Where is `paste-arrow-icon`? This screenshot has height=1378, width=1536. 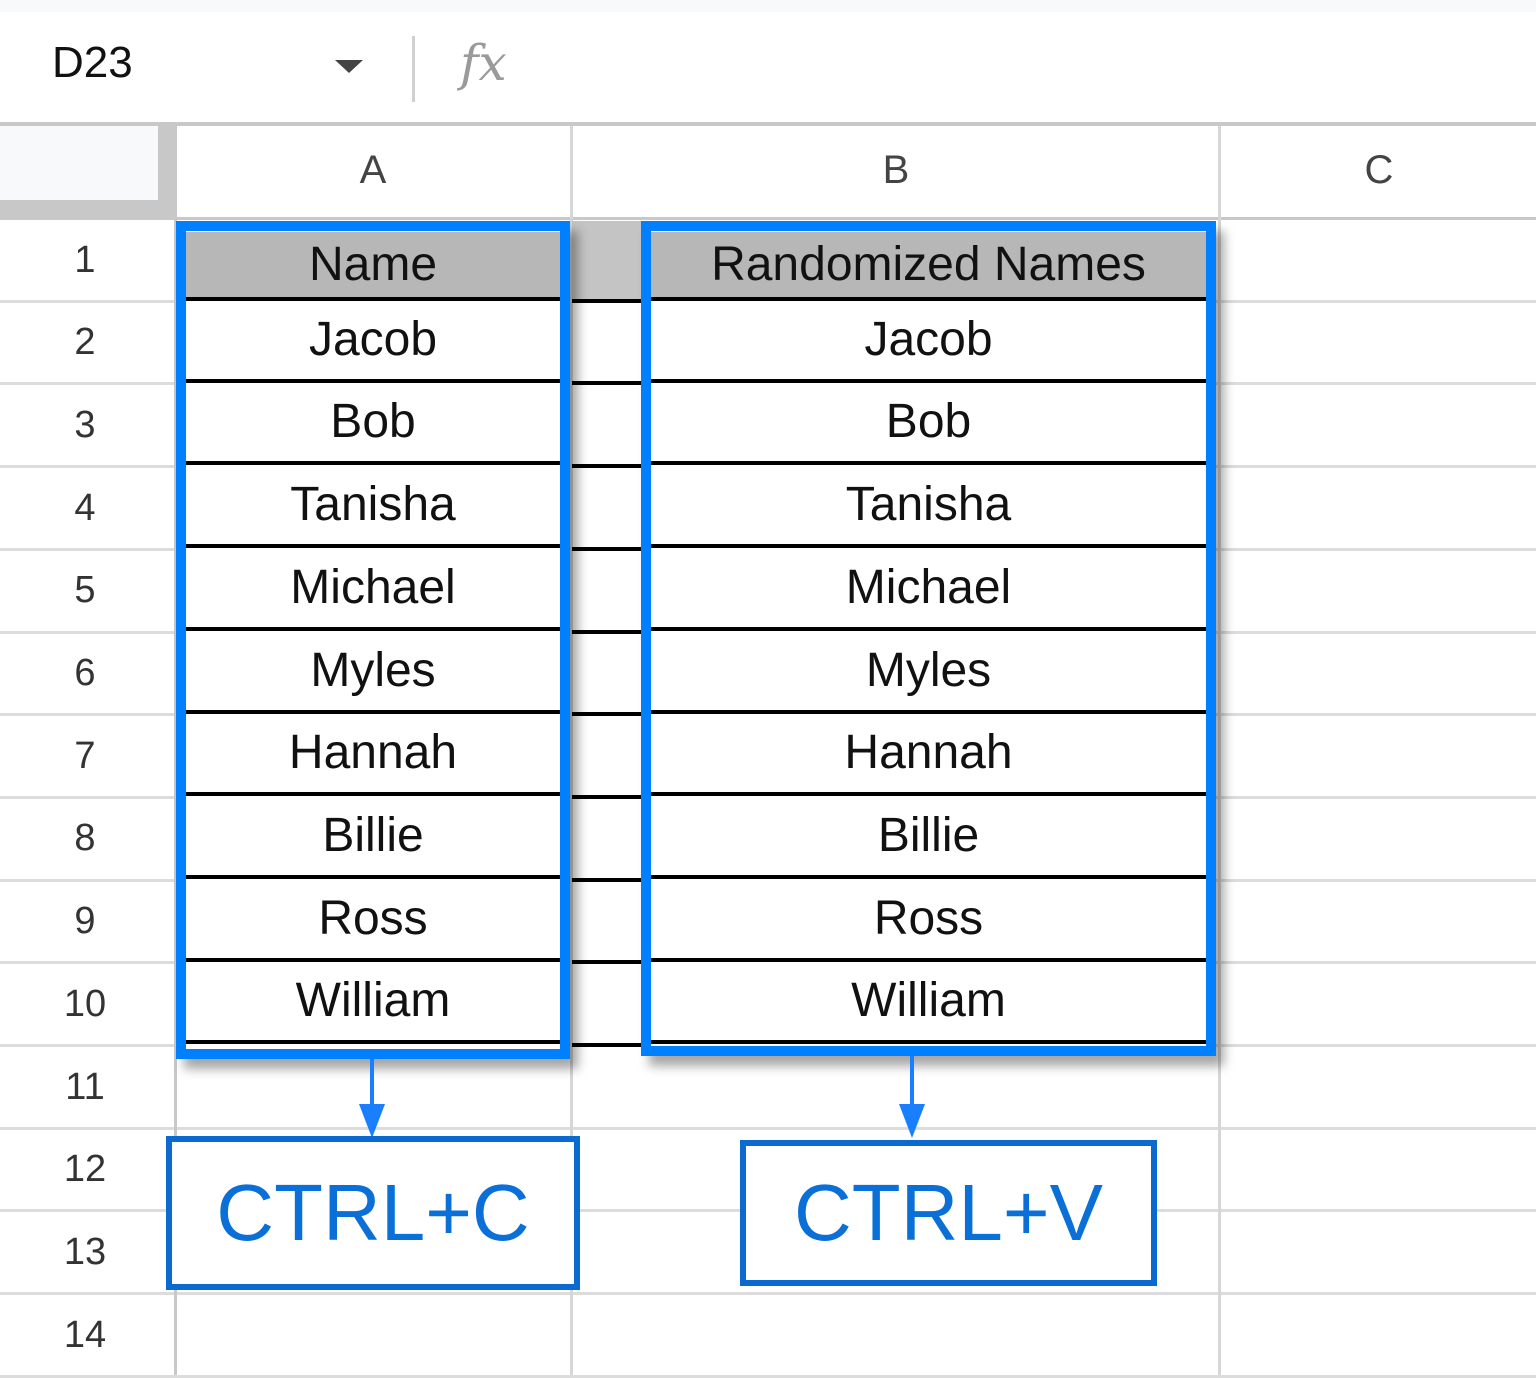
paste-arrow-icon is located at coordinates (912, 1121).